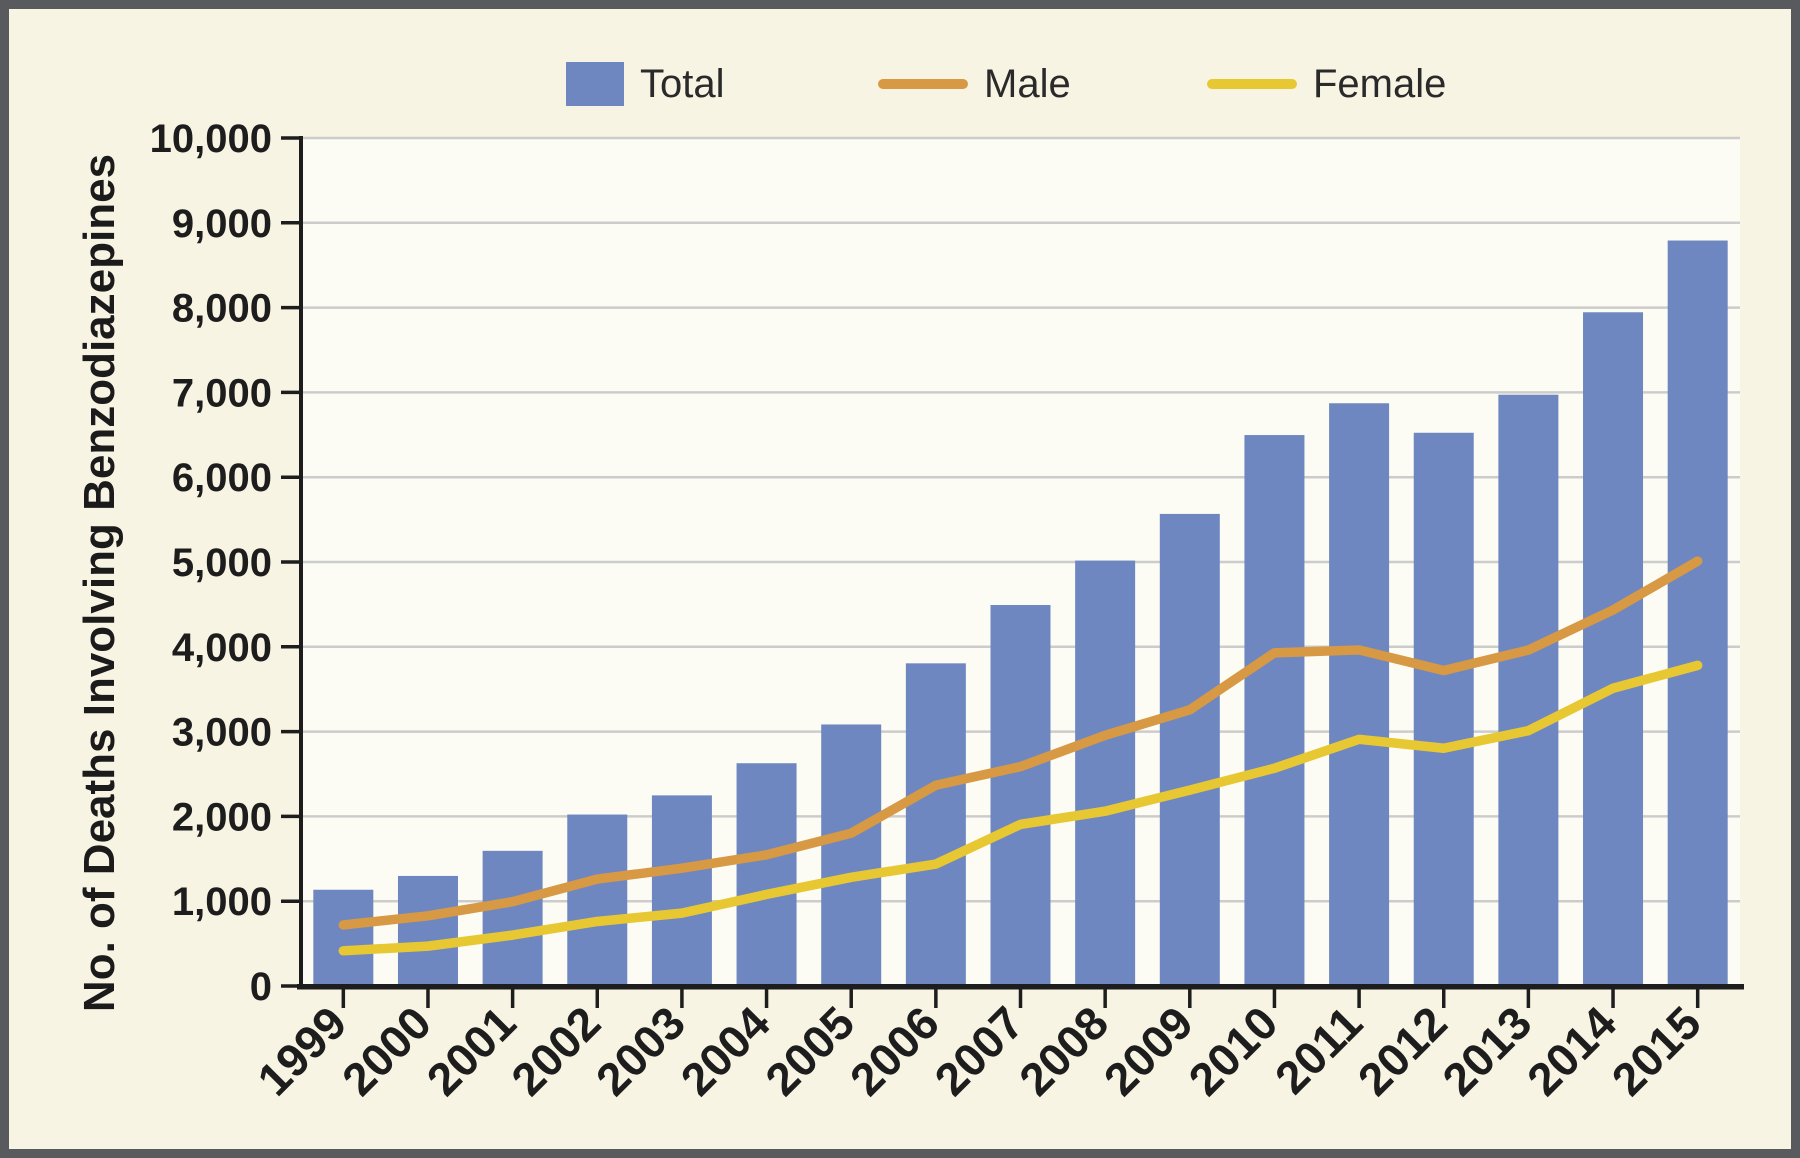  What do you see at coordinates (1380, 83) in the screenshot?
I see `legend-label-female: Female` at bounding box center [1380, 83].